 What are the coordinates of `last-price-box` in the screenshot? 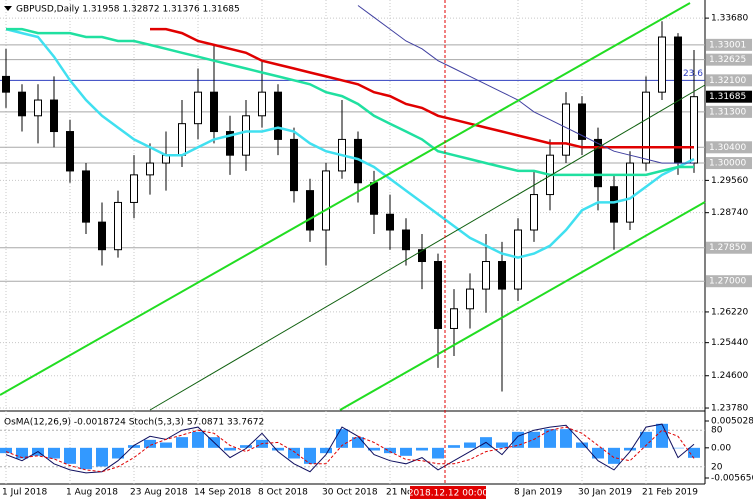 It's located at (729, 96).